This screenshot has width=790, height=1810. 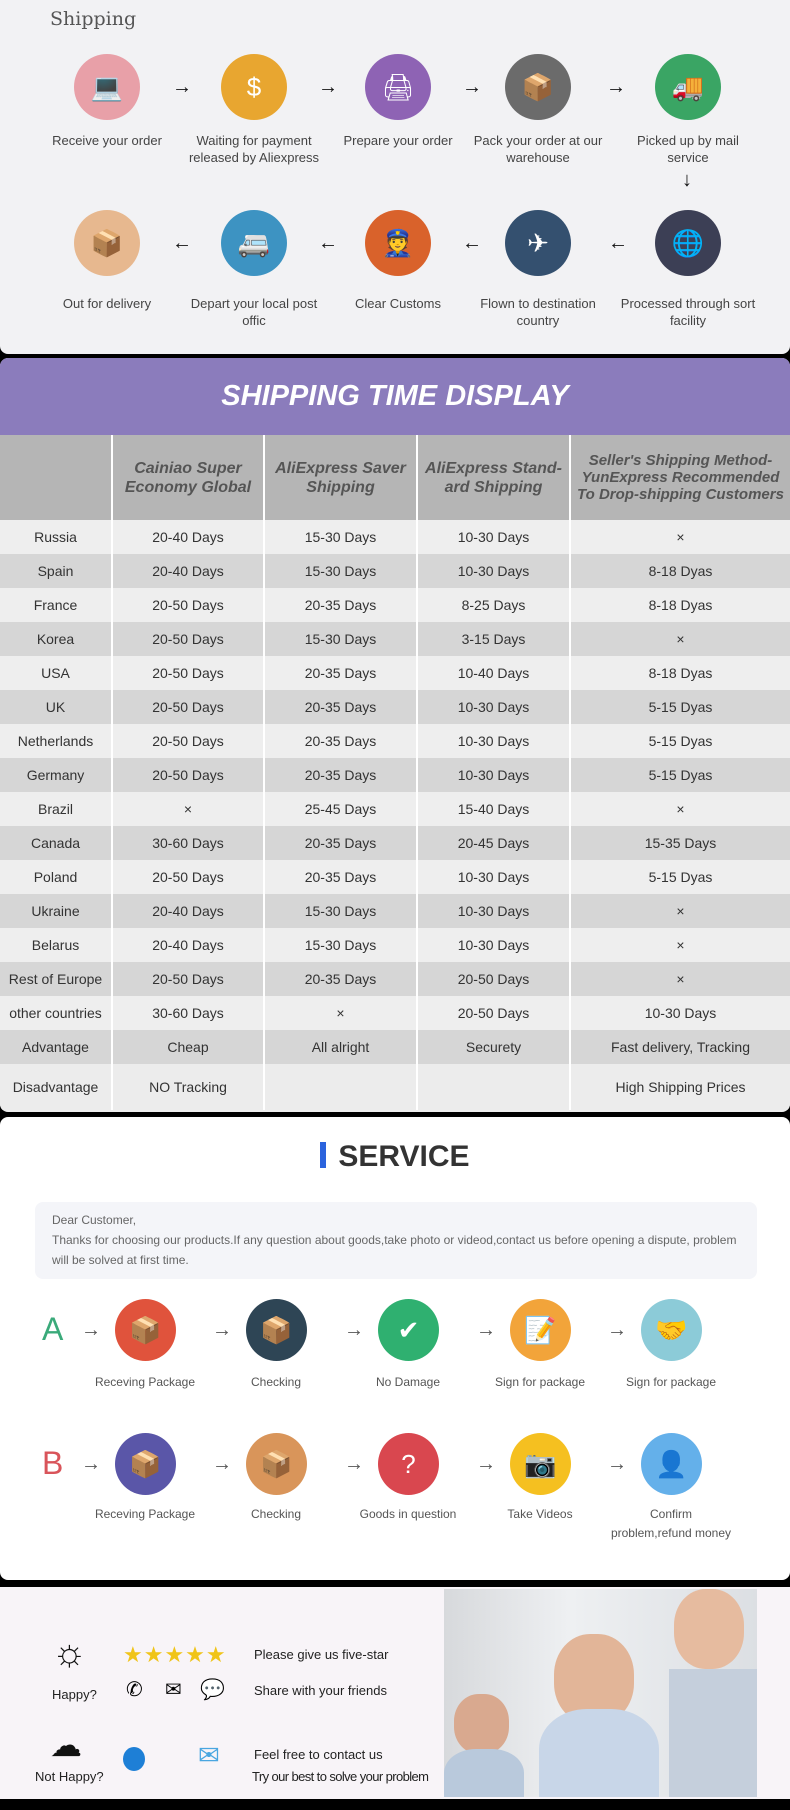 I want to click on row-label: Brazil, so click(x=56, y=809).